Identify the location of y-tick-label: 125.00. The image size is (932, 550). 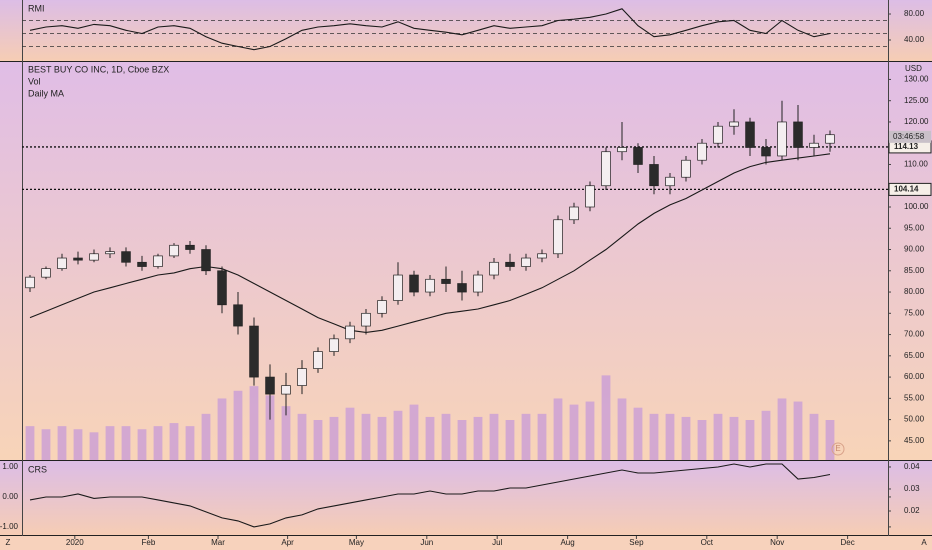
(916, 100).